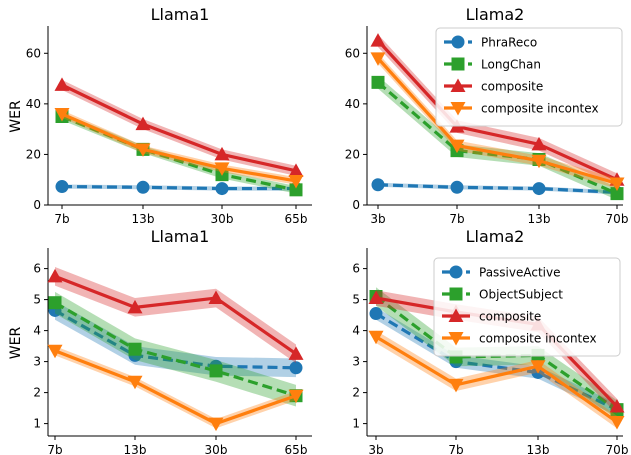  Describe the element at coordinates (497, 188) in the screenshot. I see `series-phrareco` at that location.